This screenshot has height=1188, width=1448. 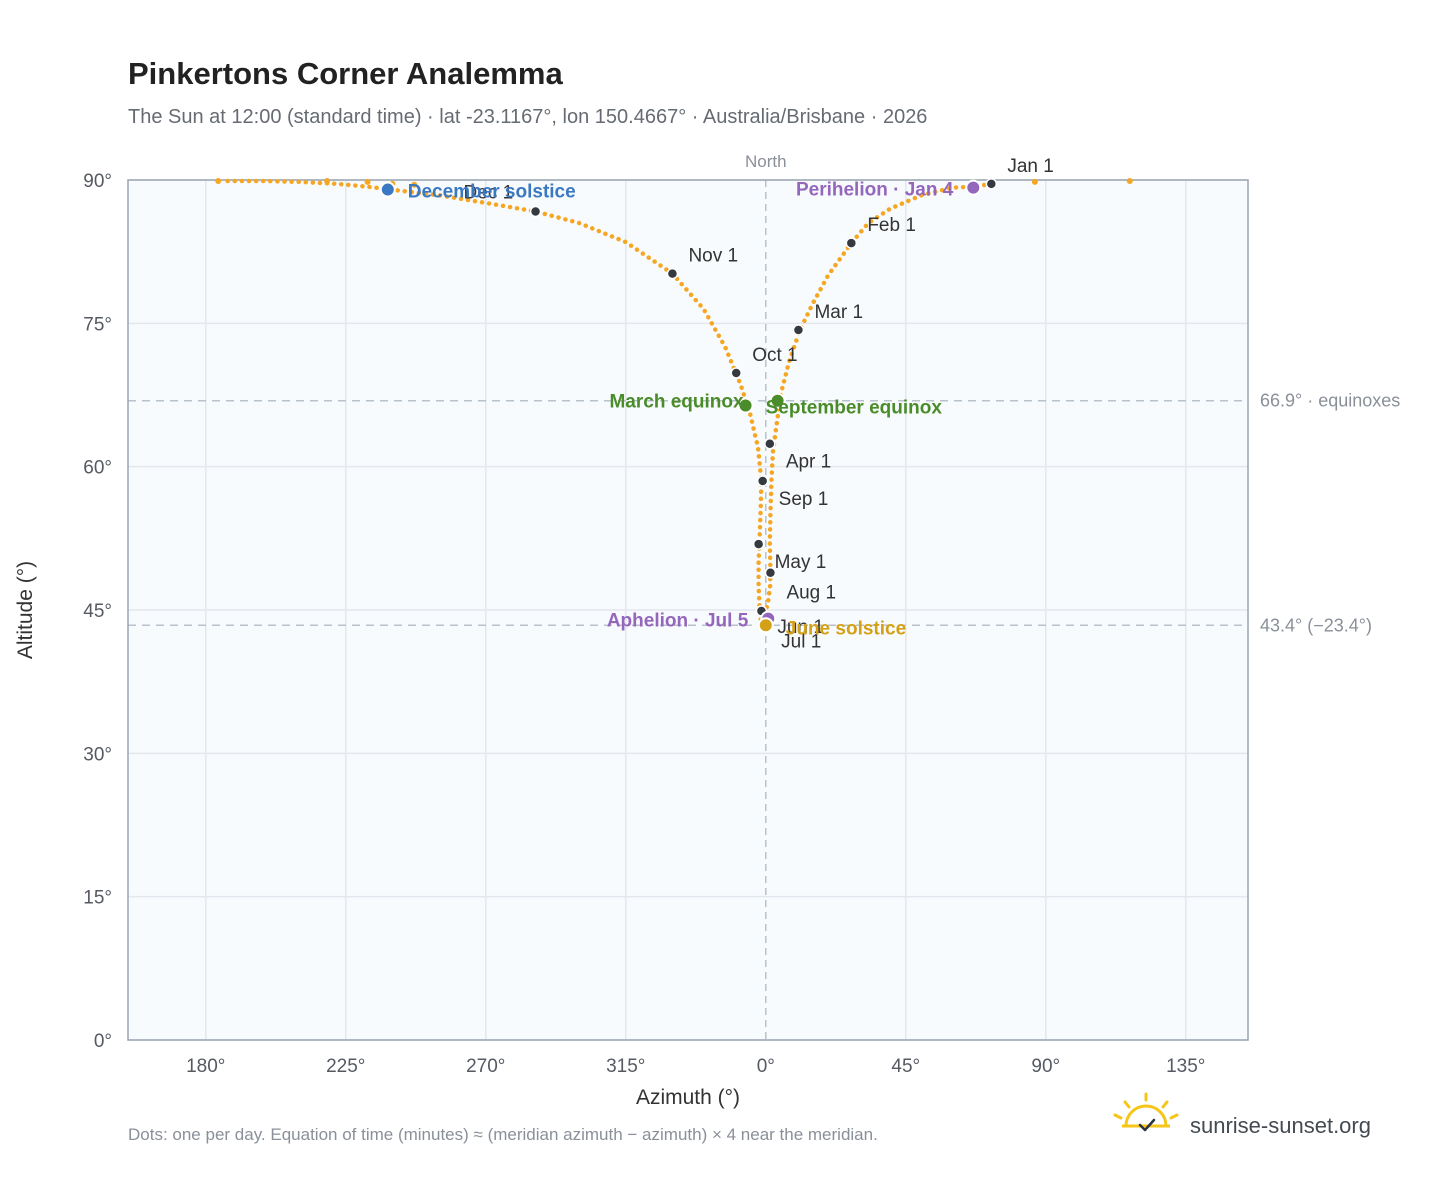 What do you see at coordinates (1185, 1066) in the screenshot?
I see `x-tick-label: 135°` at bounding box center [1185, 1066].